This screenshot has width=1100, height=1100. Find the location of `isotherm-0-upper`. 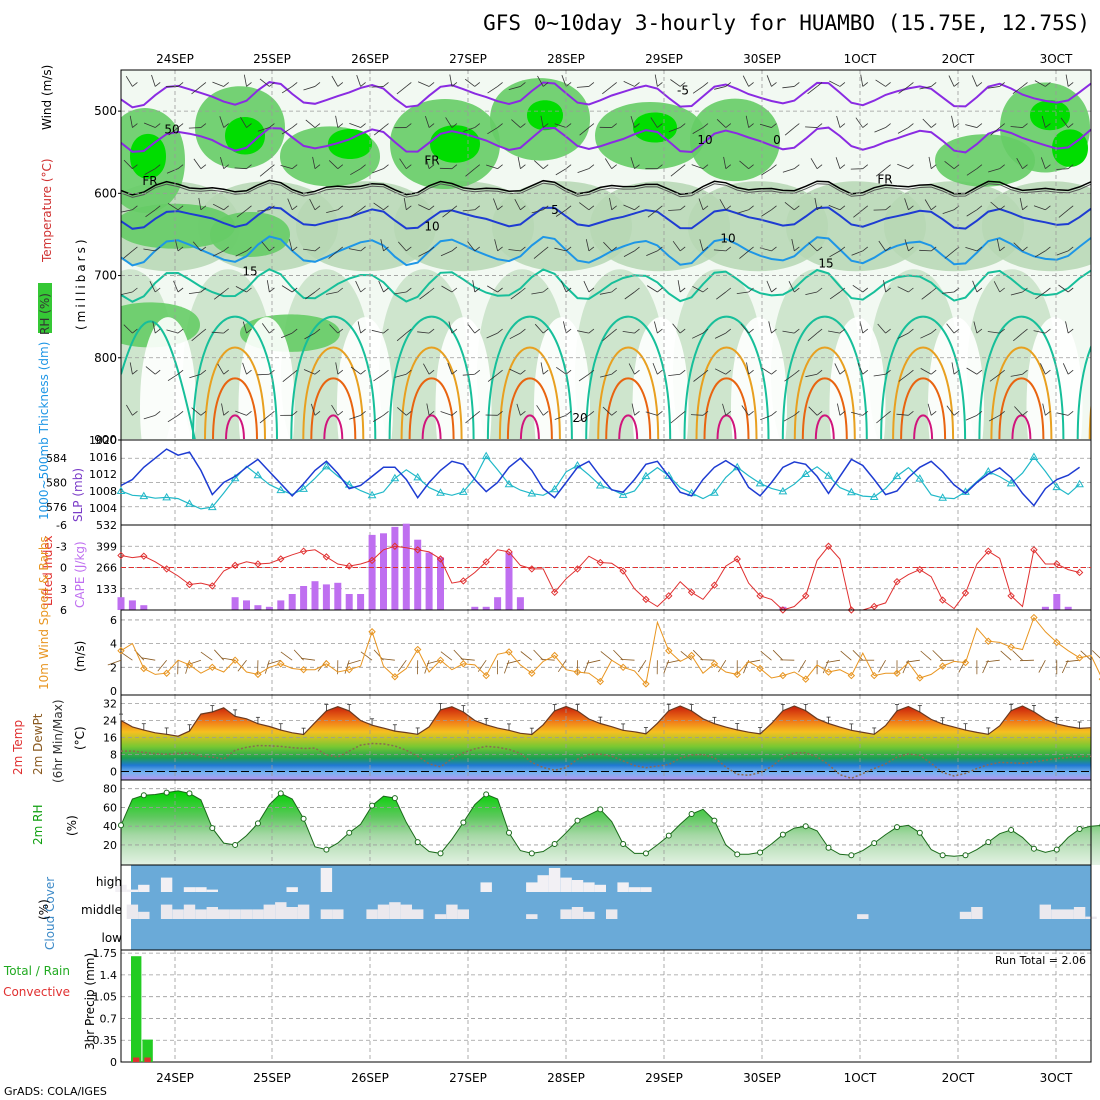

isotherm-0-upper is located at coordinates (606, 140).